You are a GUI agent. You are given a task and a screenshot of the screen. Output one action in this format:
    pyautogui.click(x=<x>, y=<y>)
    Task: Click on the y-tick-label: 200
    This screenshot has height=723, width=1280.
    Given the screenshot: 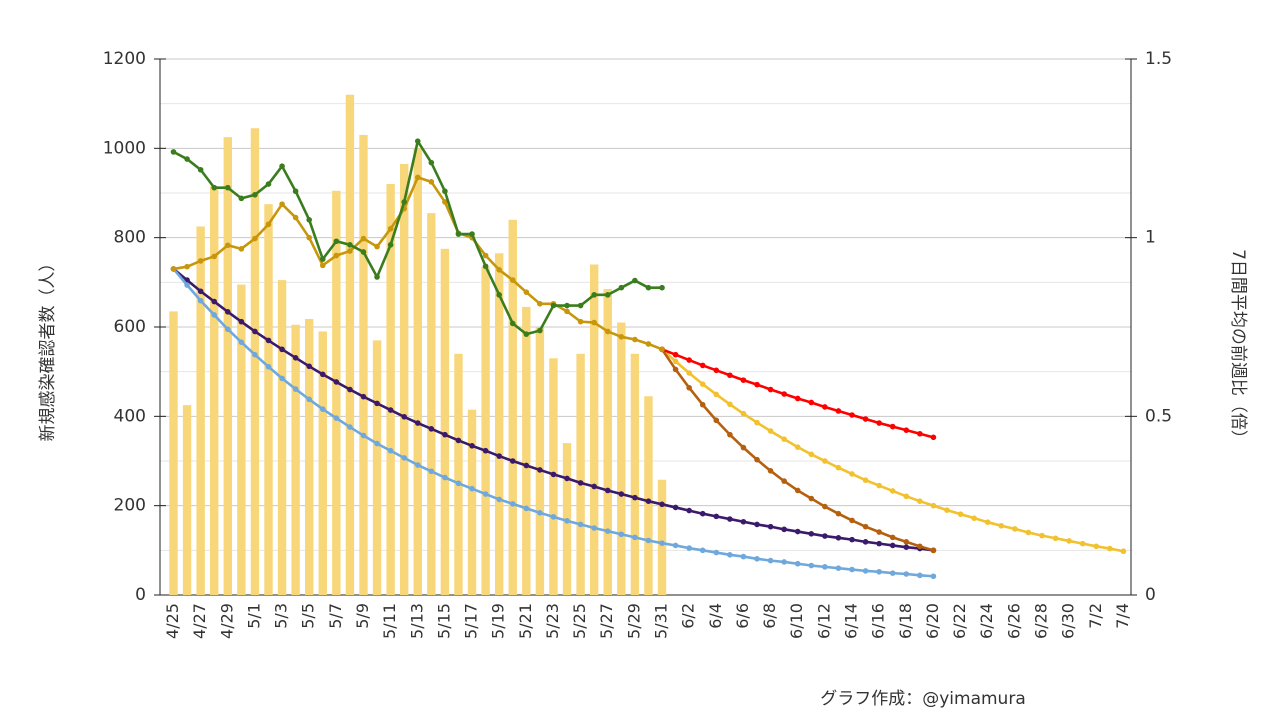 What is the action you would take?
    pyautogui.click(x=130, y=506)
    